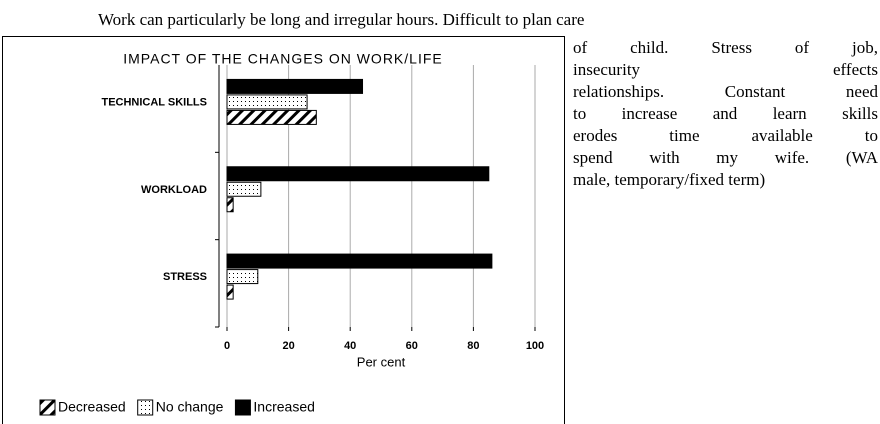 This screenshot has width=880, height=424. Describe the element at coordinates (412, 346) in the screenshot. I see `x-tick-label: 60` at that location.